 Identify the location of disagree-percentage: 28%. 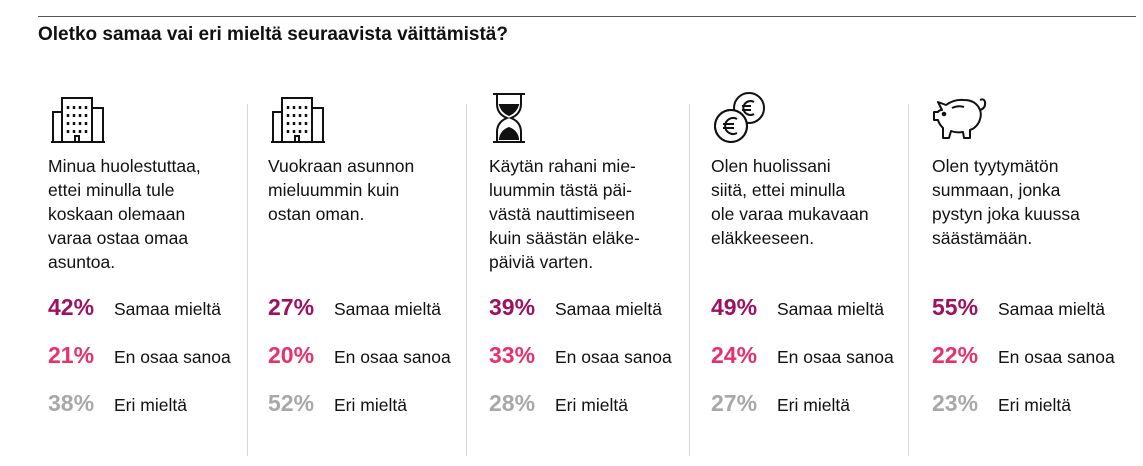
(512, 403).